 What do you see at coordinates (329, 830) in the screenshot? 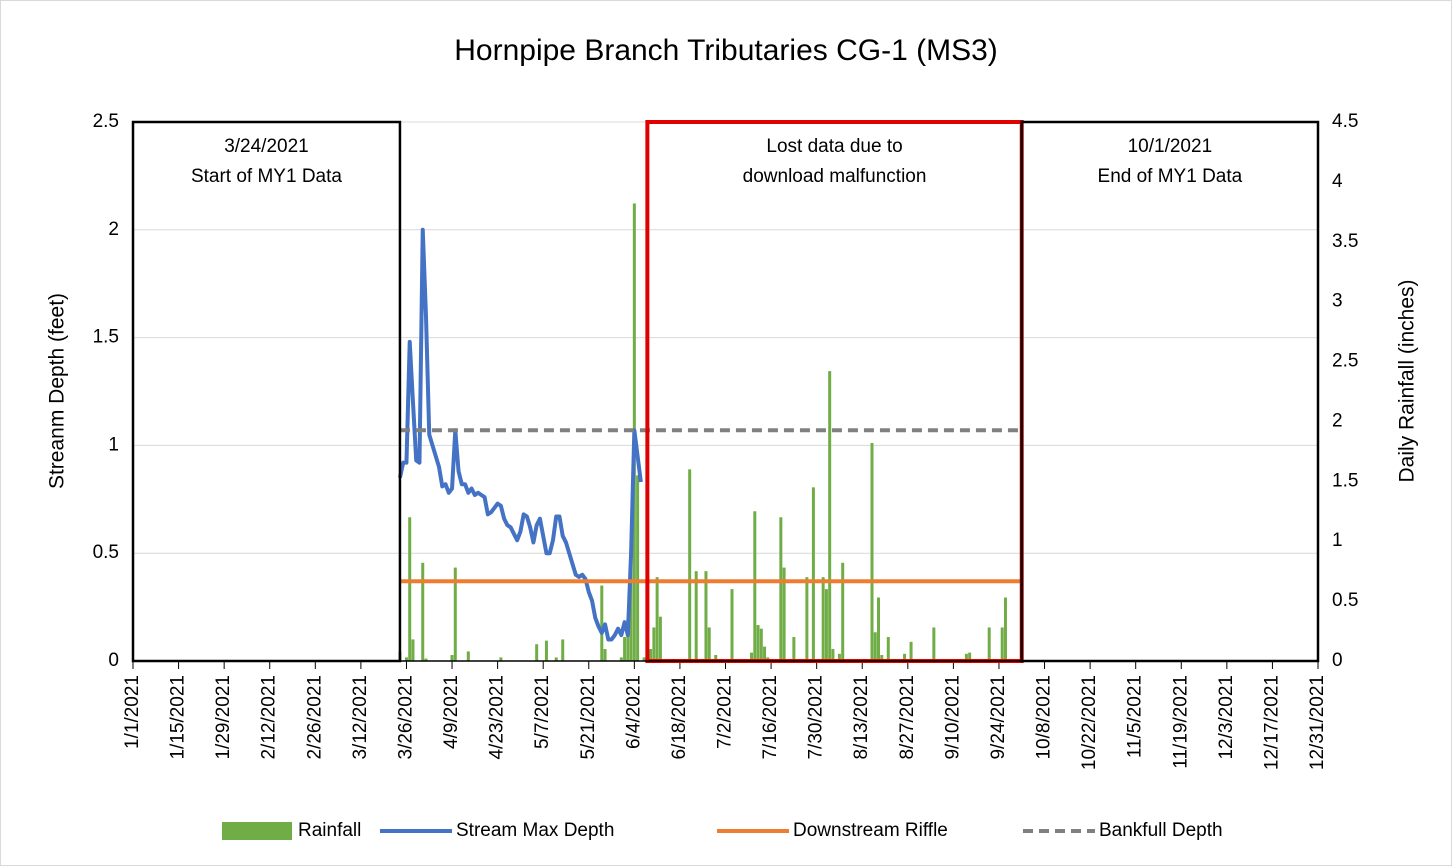
I see `legend-label: Rainfall` at bounding box center [329, 830].